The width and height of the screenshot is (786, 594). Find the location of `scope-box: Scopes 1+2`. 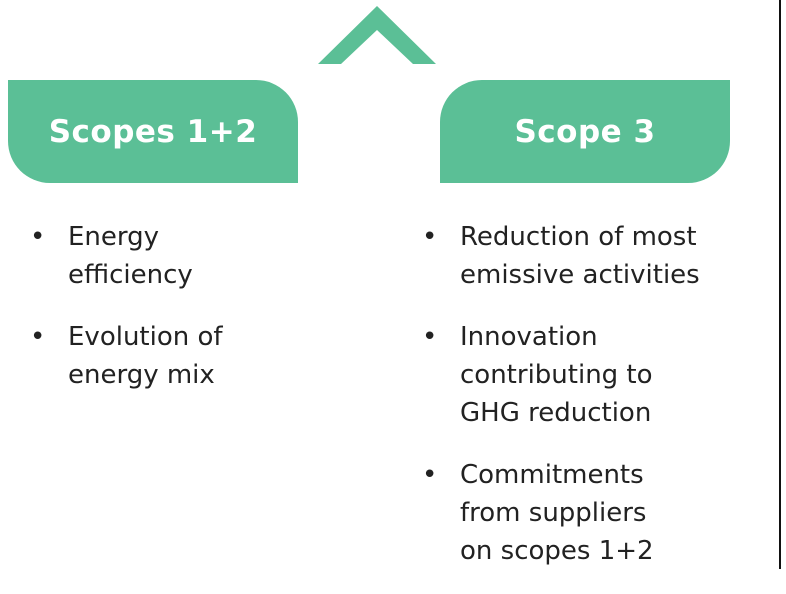

scope-box: Scopes 1+2 is located at coordinates (153, 131).